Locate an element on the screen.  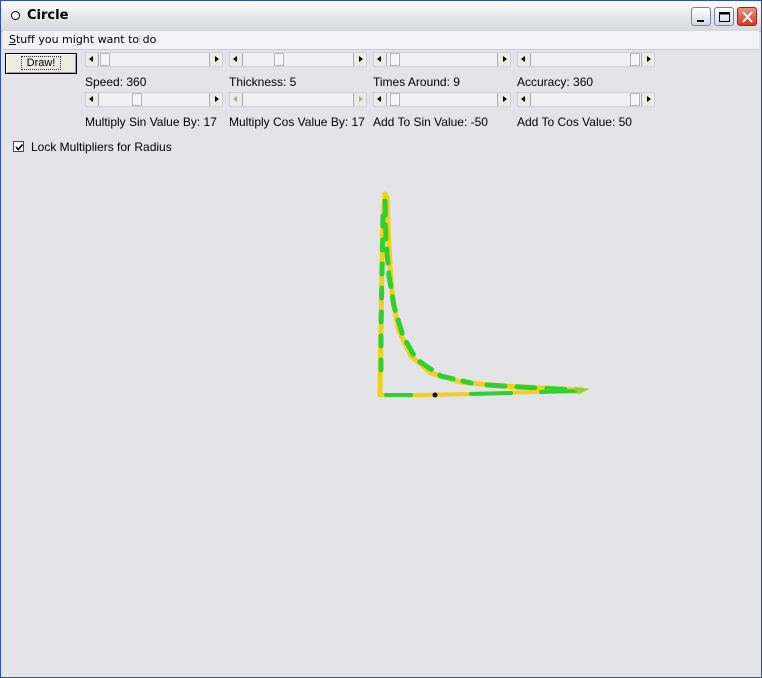
draw-button: Draw! is located at coordinates (41, 63).